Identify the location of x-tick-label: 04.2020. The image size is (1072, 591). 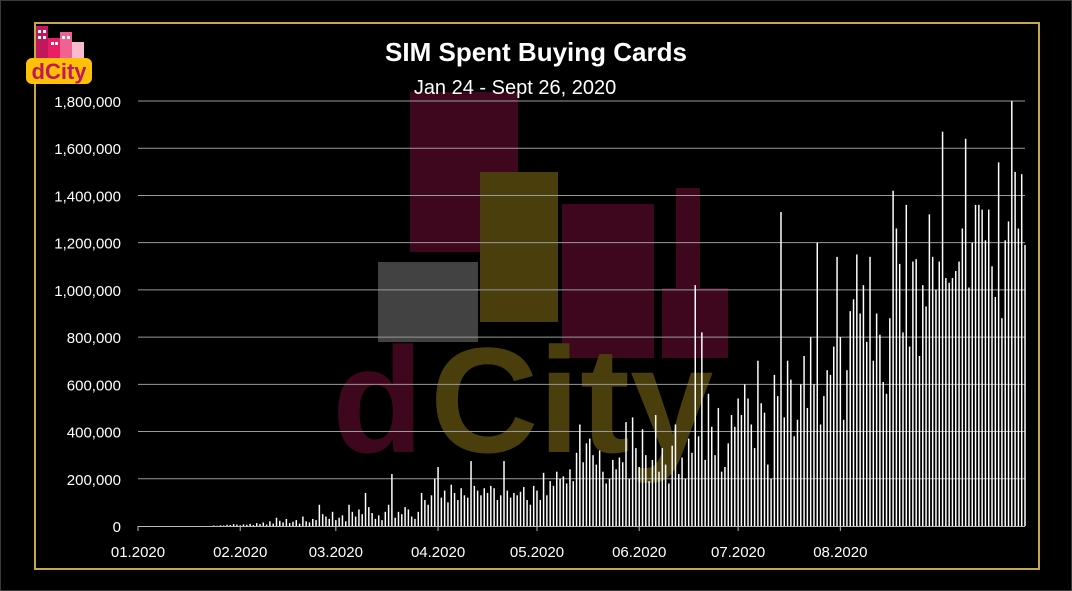
(438, 552).